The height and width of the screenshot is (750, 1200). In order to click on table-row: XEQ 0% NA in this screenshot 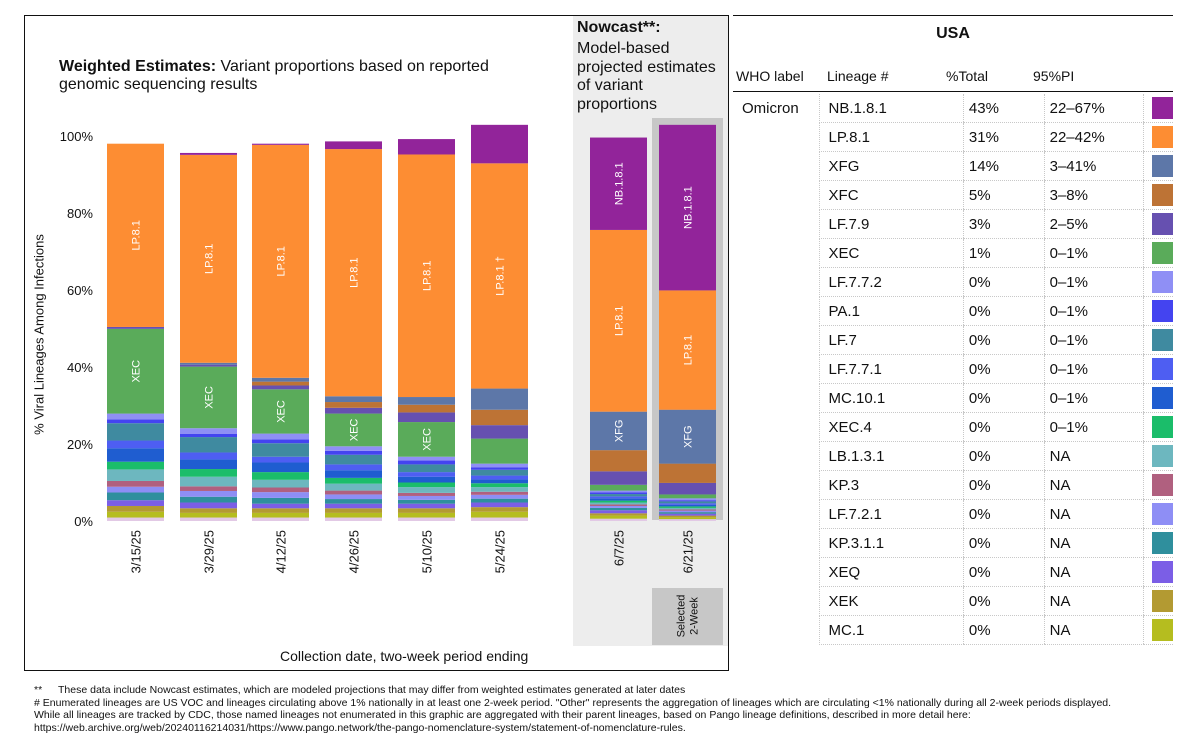, I will do `click(953, 572)`.